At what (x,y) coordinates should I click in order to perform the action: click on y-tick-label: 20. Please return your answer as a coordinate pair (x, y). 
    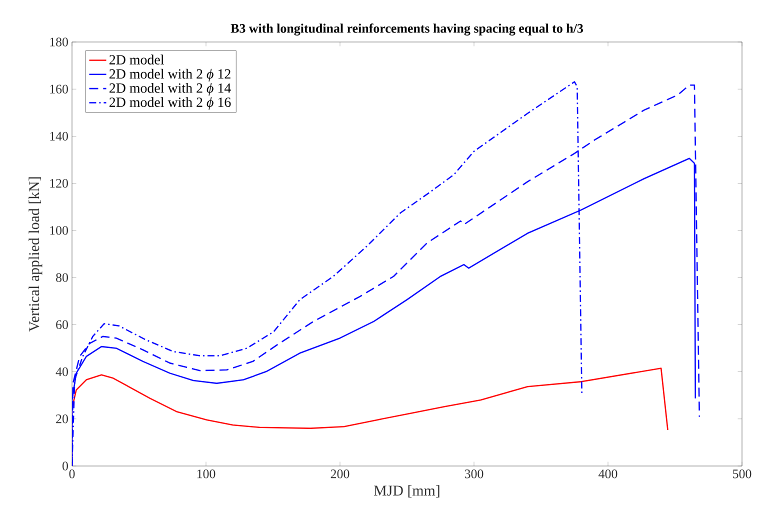
    Looking at the image, I should click on (62, 419).